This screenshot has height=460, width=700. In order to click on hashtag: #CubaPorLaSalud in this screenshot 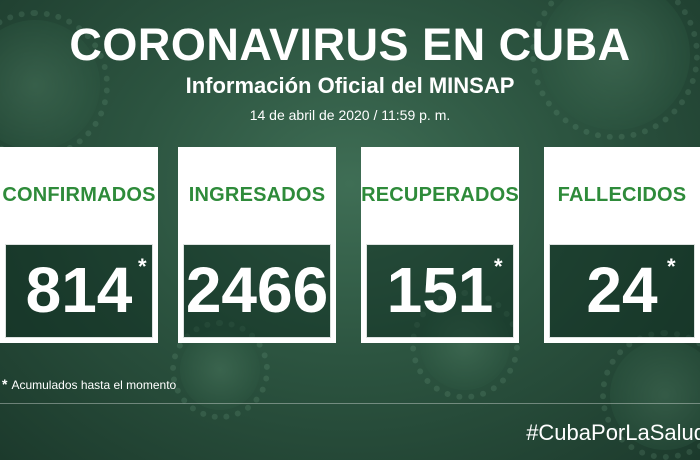, I will do `click(613, 432)`.